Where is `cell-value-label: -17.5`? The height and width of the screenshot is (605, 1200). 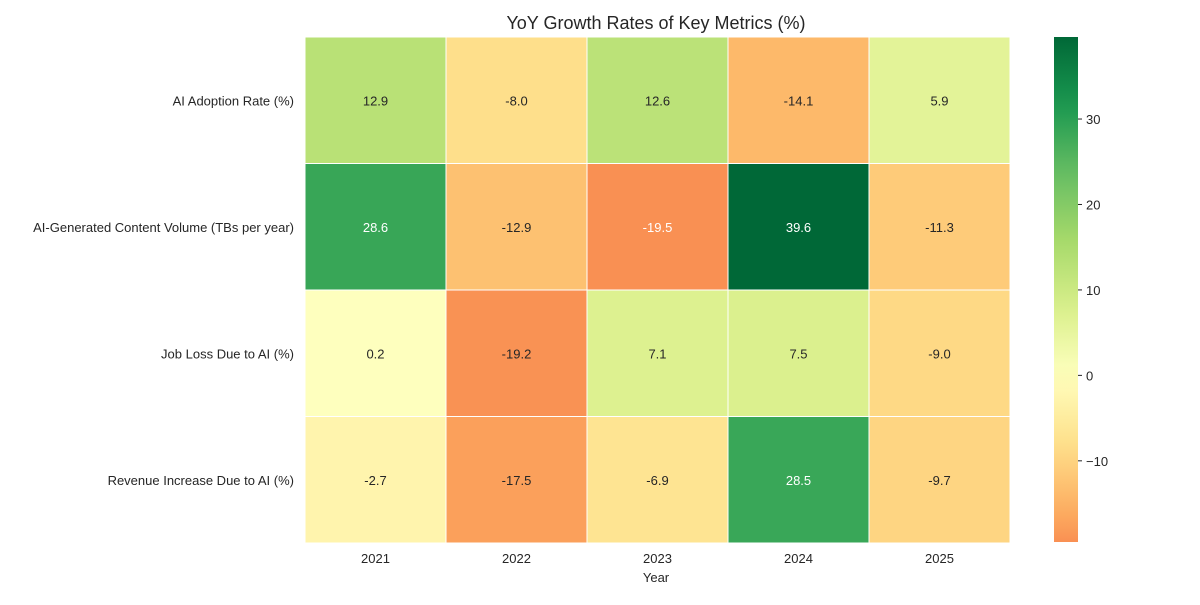 cell-value-label: -17.5 is located at coordinates (517, 480).